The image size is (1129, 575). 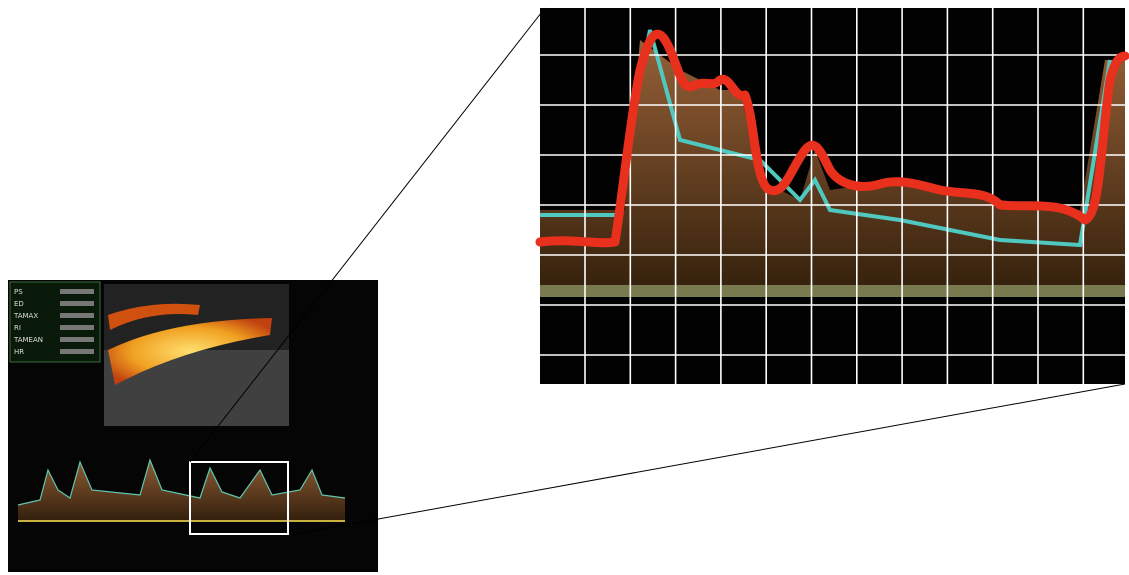 I want to click on measurement-label: TAMAX, so click(x=25, y=316).